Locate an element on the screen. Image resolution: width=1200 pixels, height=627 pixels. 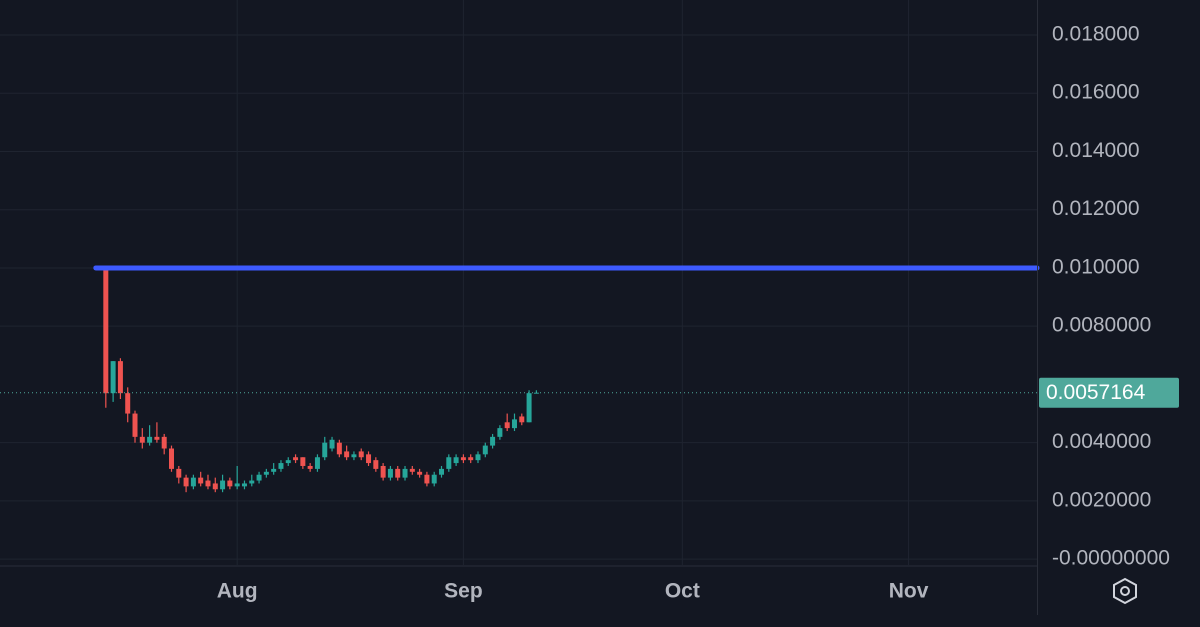
x-tick-label: Aug is located at coordinates (237, 591).